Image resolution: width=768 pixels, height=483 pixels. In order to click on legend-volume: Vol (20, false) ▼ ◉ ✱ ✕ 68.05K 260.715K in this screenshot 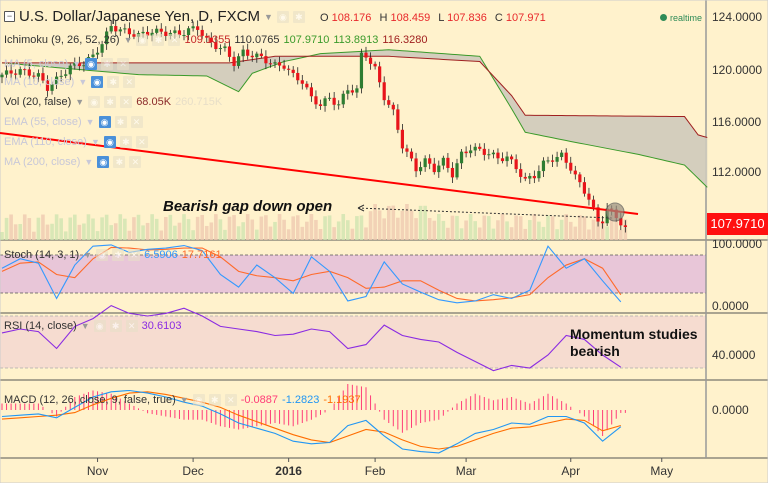, I will do `click(113, 102)`.